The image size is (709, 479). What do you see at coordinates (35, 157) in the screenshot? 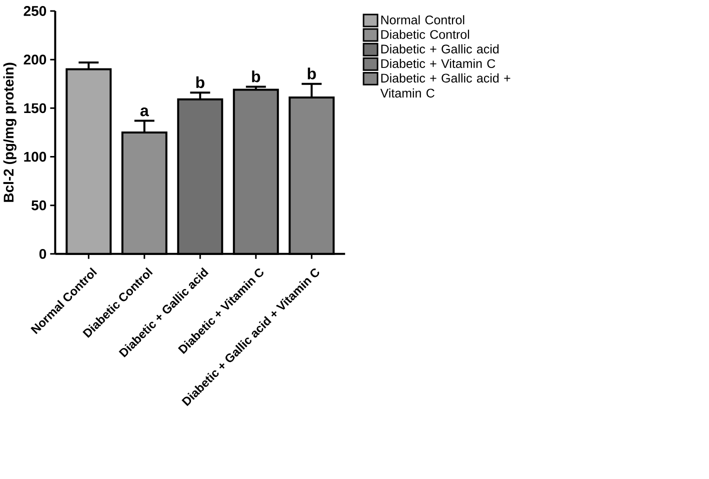
I see `y-tick-label: 100` at bounding box center [35, 157].